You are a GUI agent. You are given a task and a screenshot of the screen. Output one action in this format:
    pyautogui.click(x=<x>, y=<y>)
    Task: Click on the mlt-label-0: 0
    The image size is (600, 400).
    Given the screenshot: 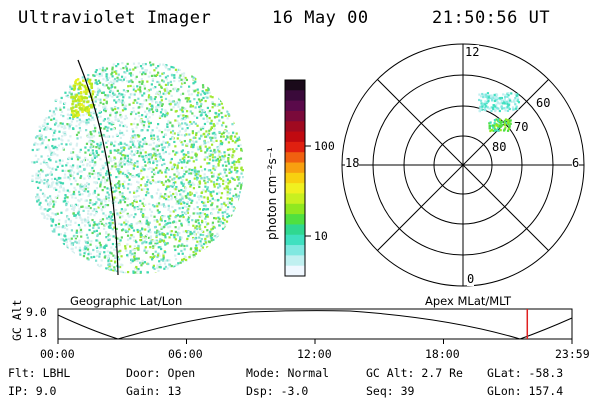 What is the action you would take?
    pyautogui.click(x=471, y=279)
    